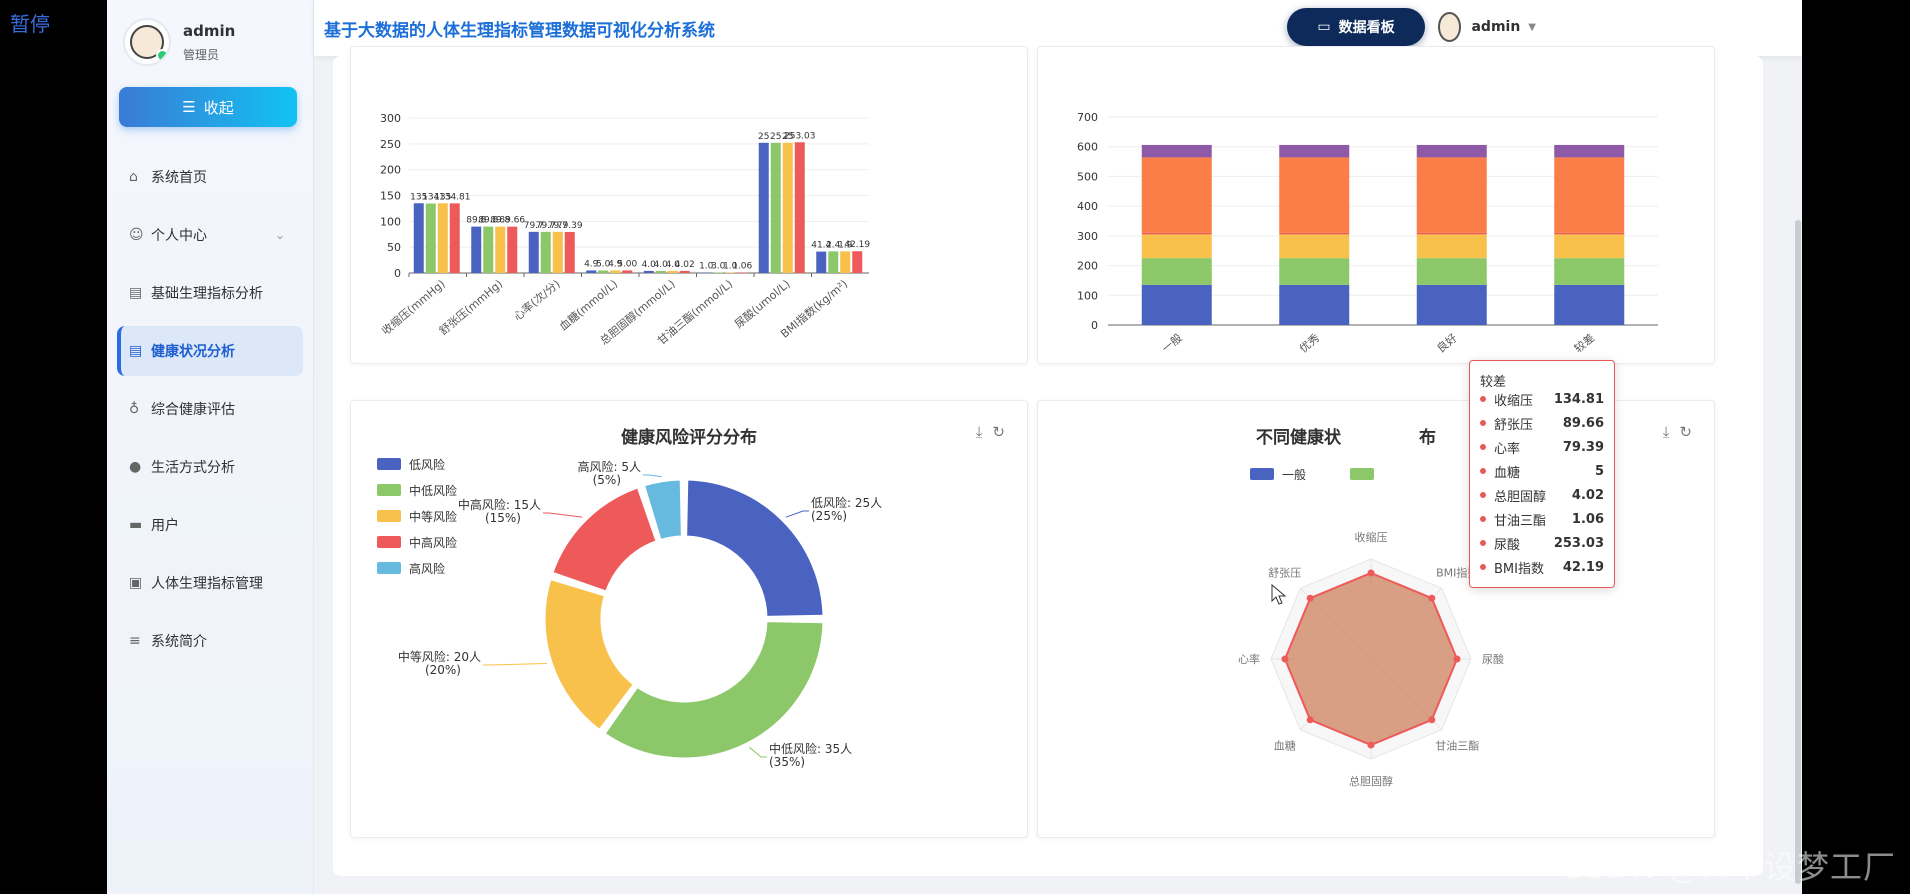  I want to click on data-board-button: ▭ 数据看板, so click(1356, 27).